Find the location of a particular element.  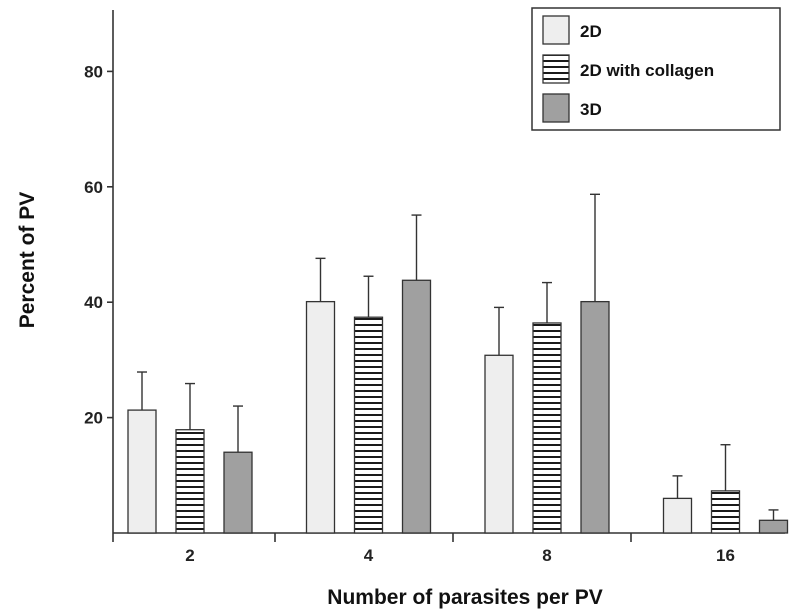

legend-label-2d: 2D is located at coordinates (591, 31).